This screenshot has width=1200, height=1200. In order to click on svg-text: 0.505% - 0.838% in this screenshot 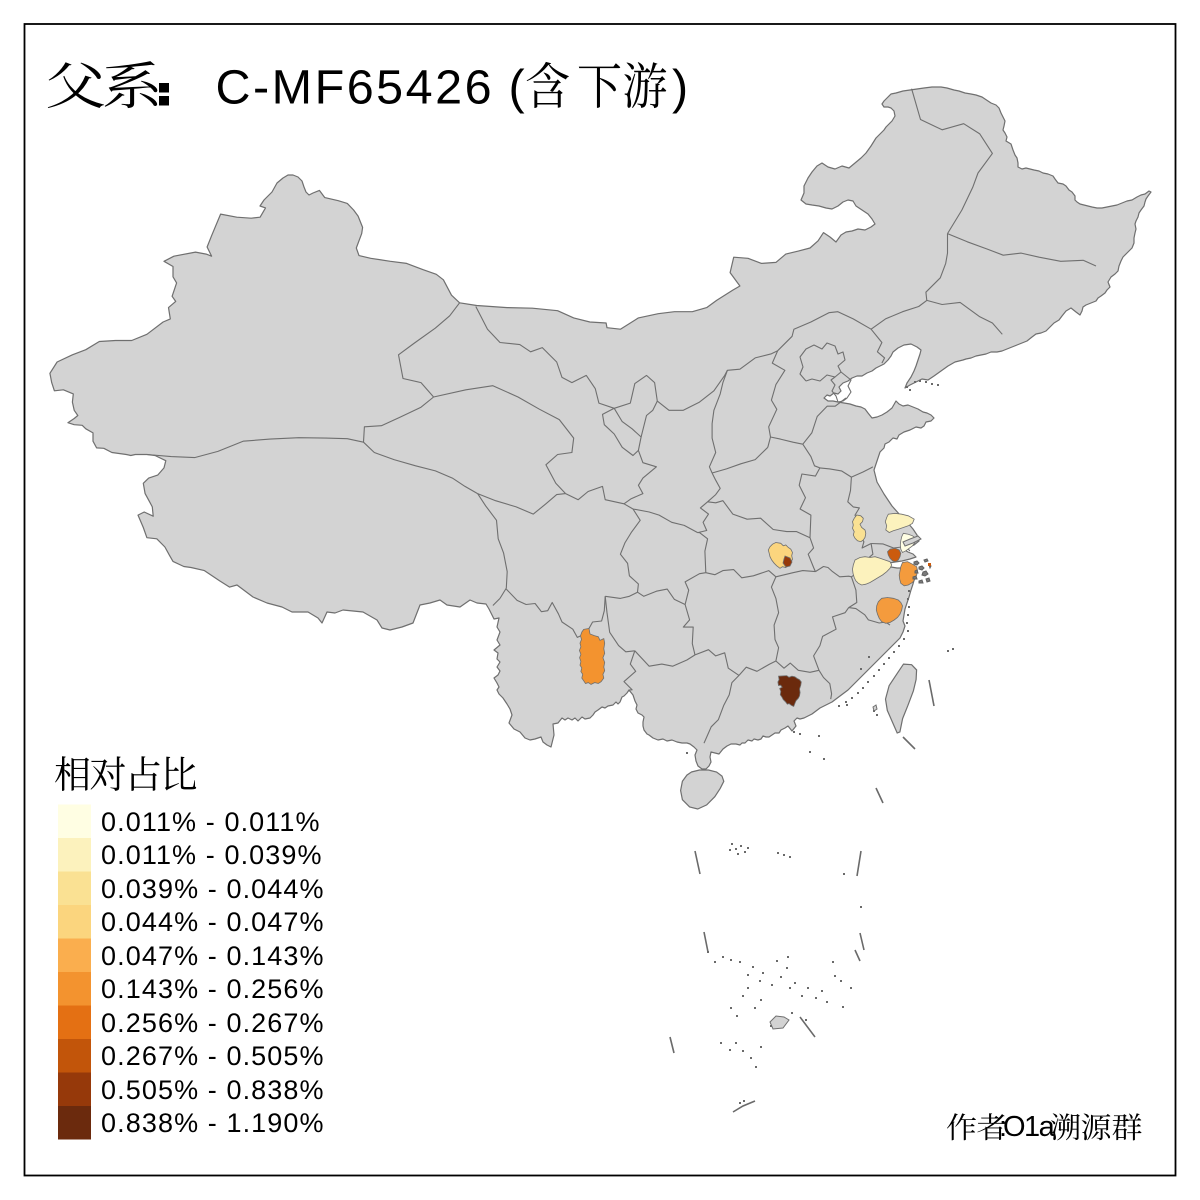, I will do `click(213, 1090)`.